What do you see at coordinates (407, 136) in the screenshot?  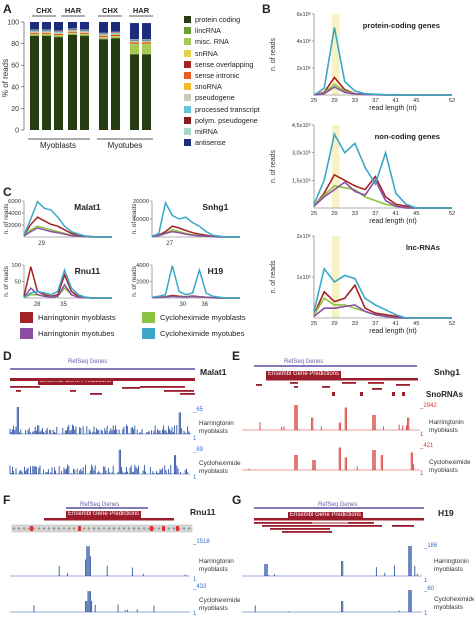 I see `chart-title: non-coding genes` at bounding box center [407, 136].